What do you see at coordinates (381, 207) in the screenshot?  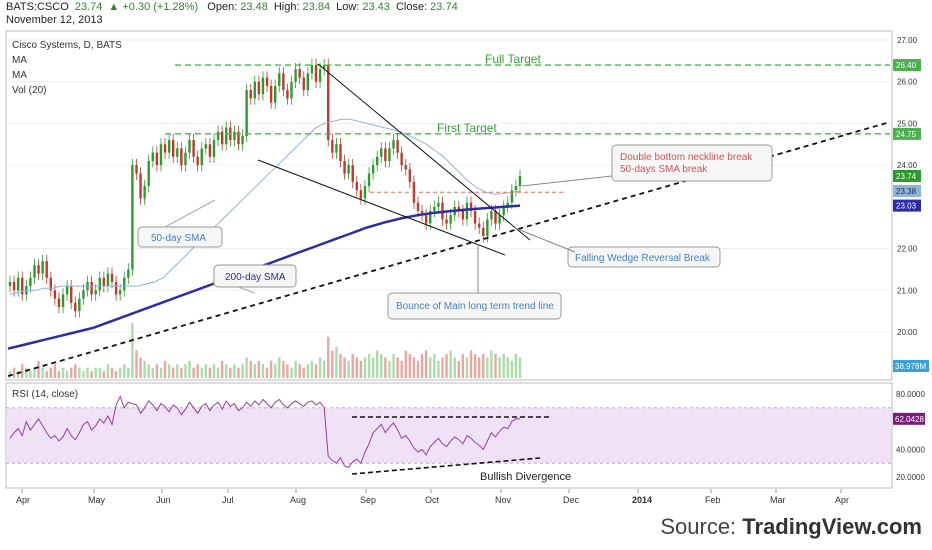 I see `wedge-lower-line` at bounding box center [381, 207].